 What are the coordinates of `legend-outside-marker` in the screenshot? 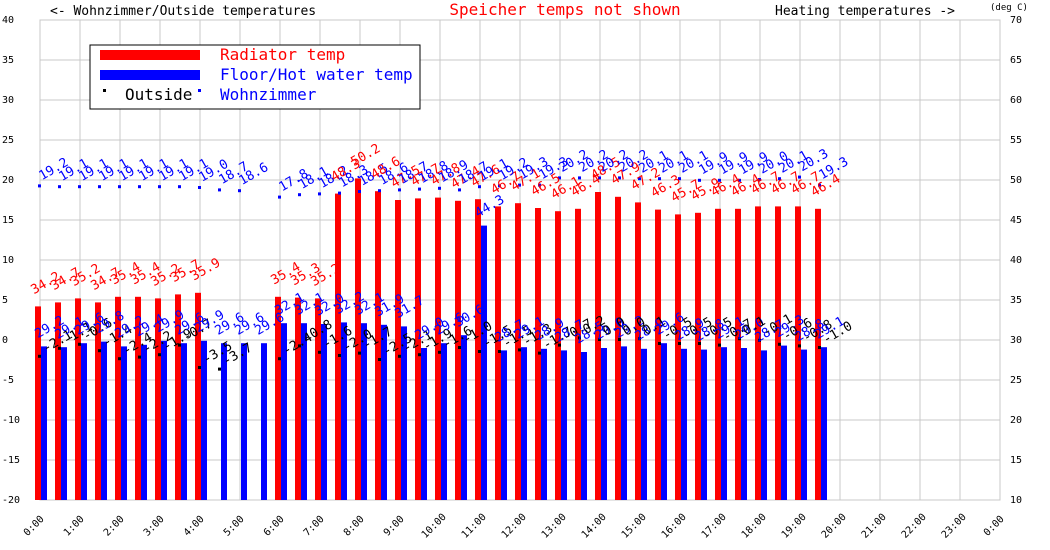 It's located at (104, 90).